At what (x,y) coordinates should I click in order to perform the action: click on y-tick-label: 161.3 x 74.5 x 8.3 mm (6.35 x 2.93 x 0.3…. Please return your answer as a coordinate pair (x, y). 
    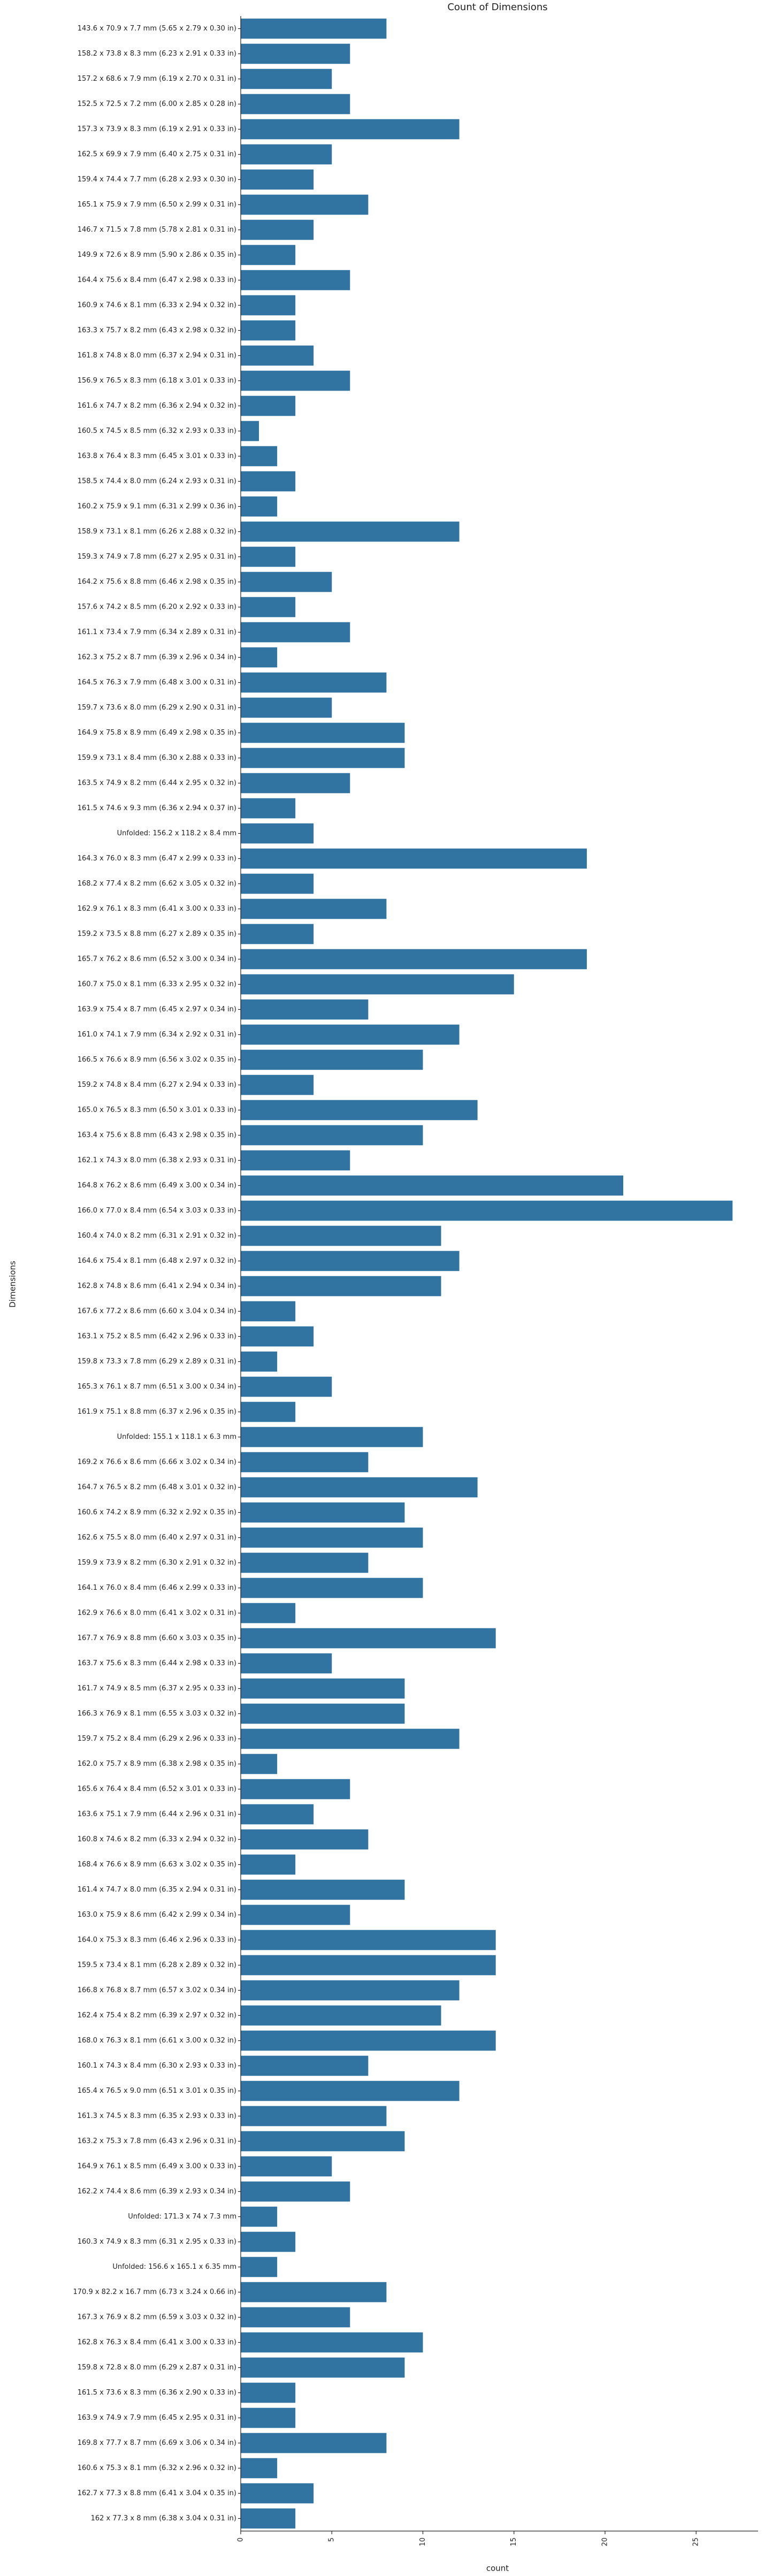
    Looking at the image, I should click on (157, 2116).